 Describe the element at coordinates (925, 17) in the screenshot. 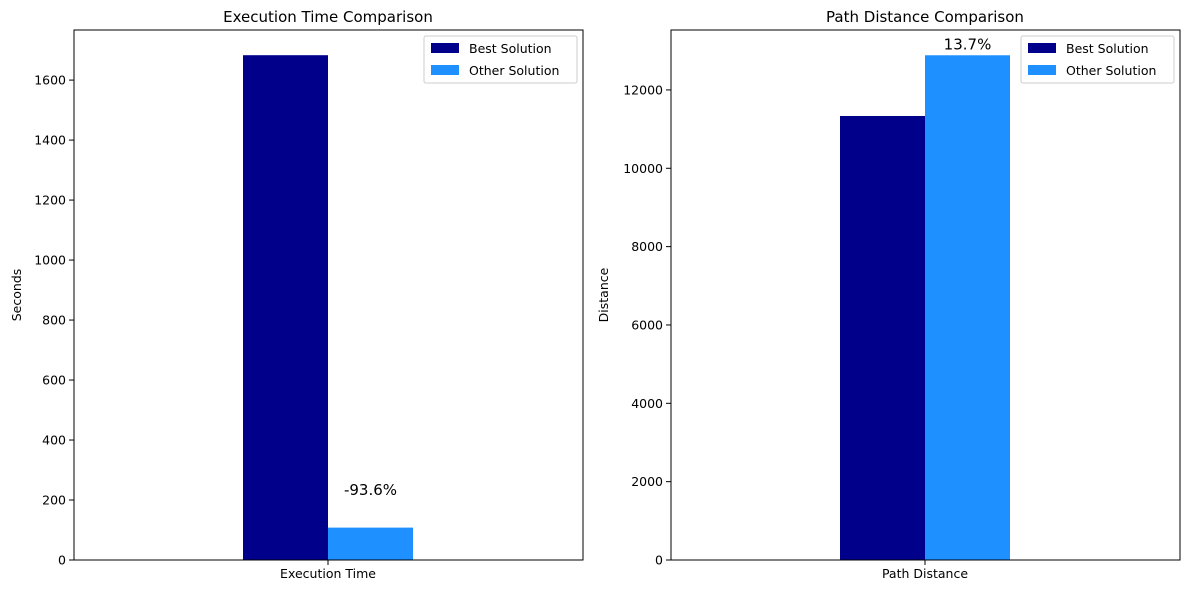

I see `chart-title: Path Distance Comparison` at that location.